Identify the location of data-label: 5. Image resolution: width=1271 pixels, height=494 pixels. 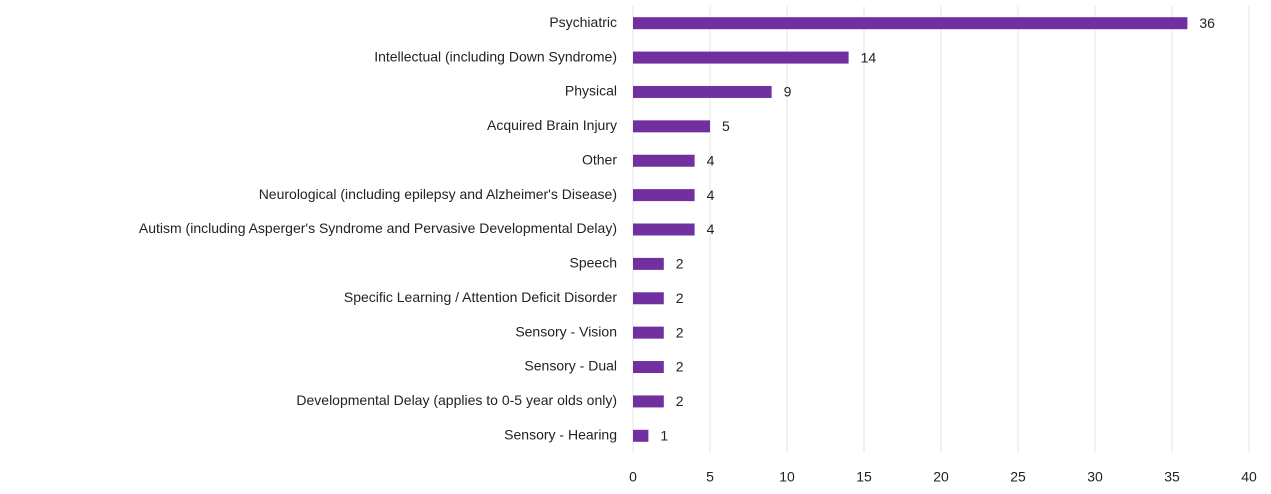
(726, 126).